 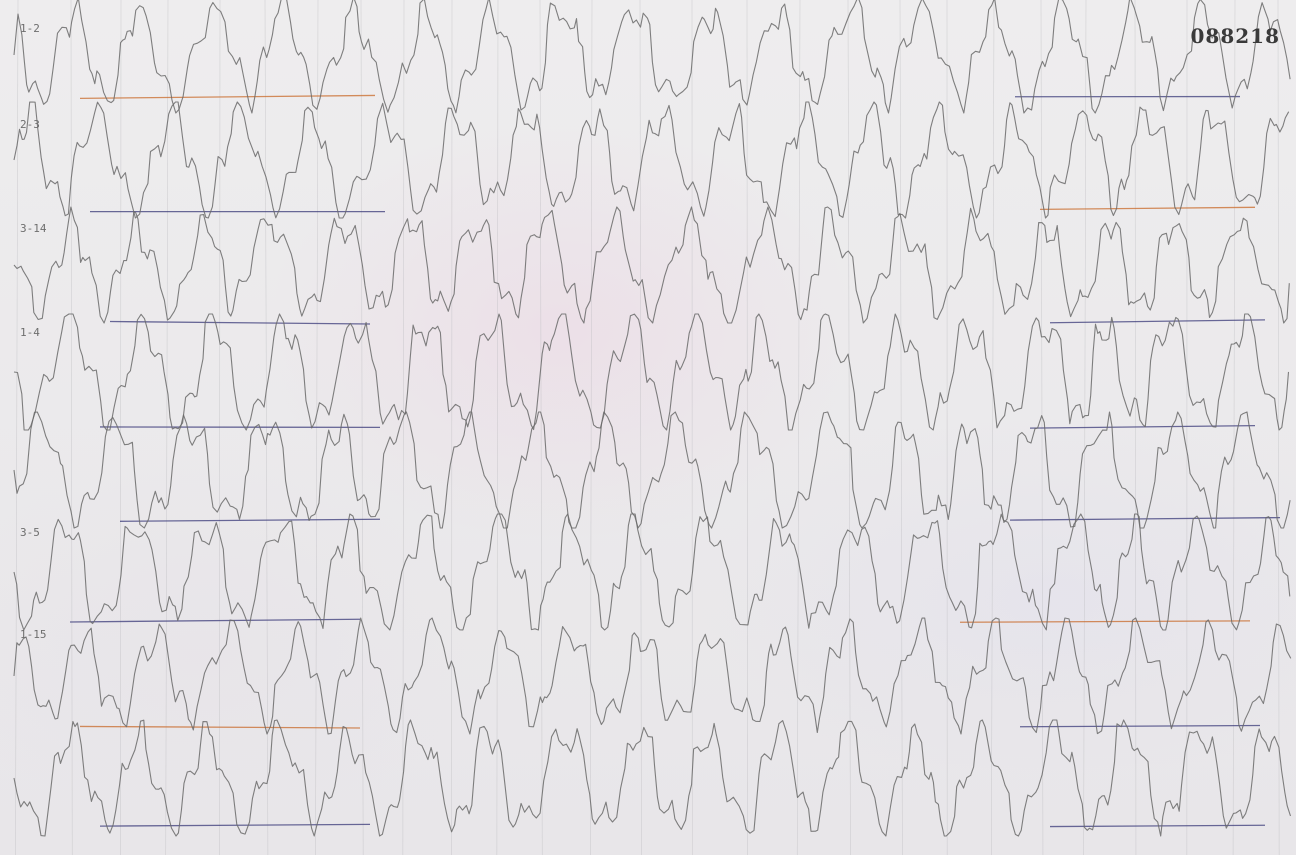 I want to click on channel-label: 1-15, so click(x=33, y=634).